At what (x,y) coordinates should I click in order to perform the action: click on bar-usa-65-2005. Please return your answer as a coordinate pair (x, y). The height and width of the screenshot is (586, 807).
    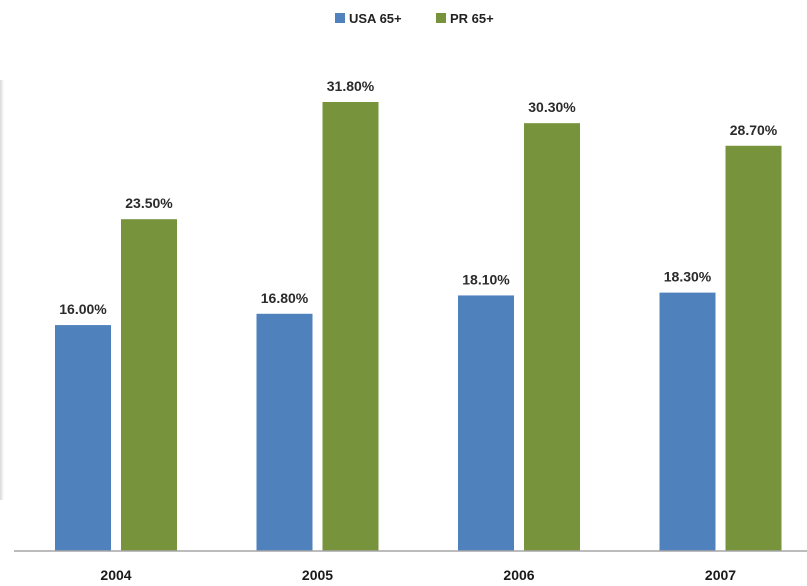
    Looking at the image, I should click on (284, 432).